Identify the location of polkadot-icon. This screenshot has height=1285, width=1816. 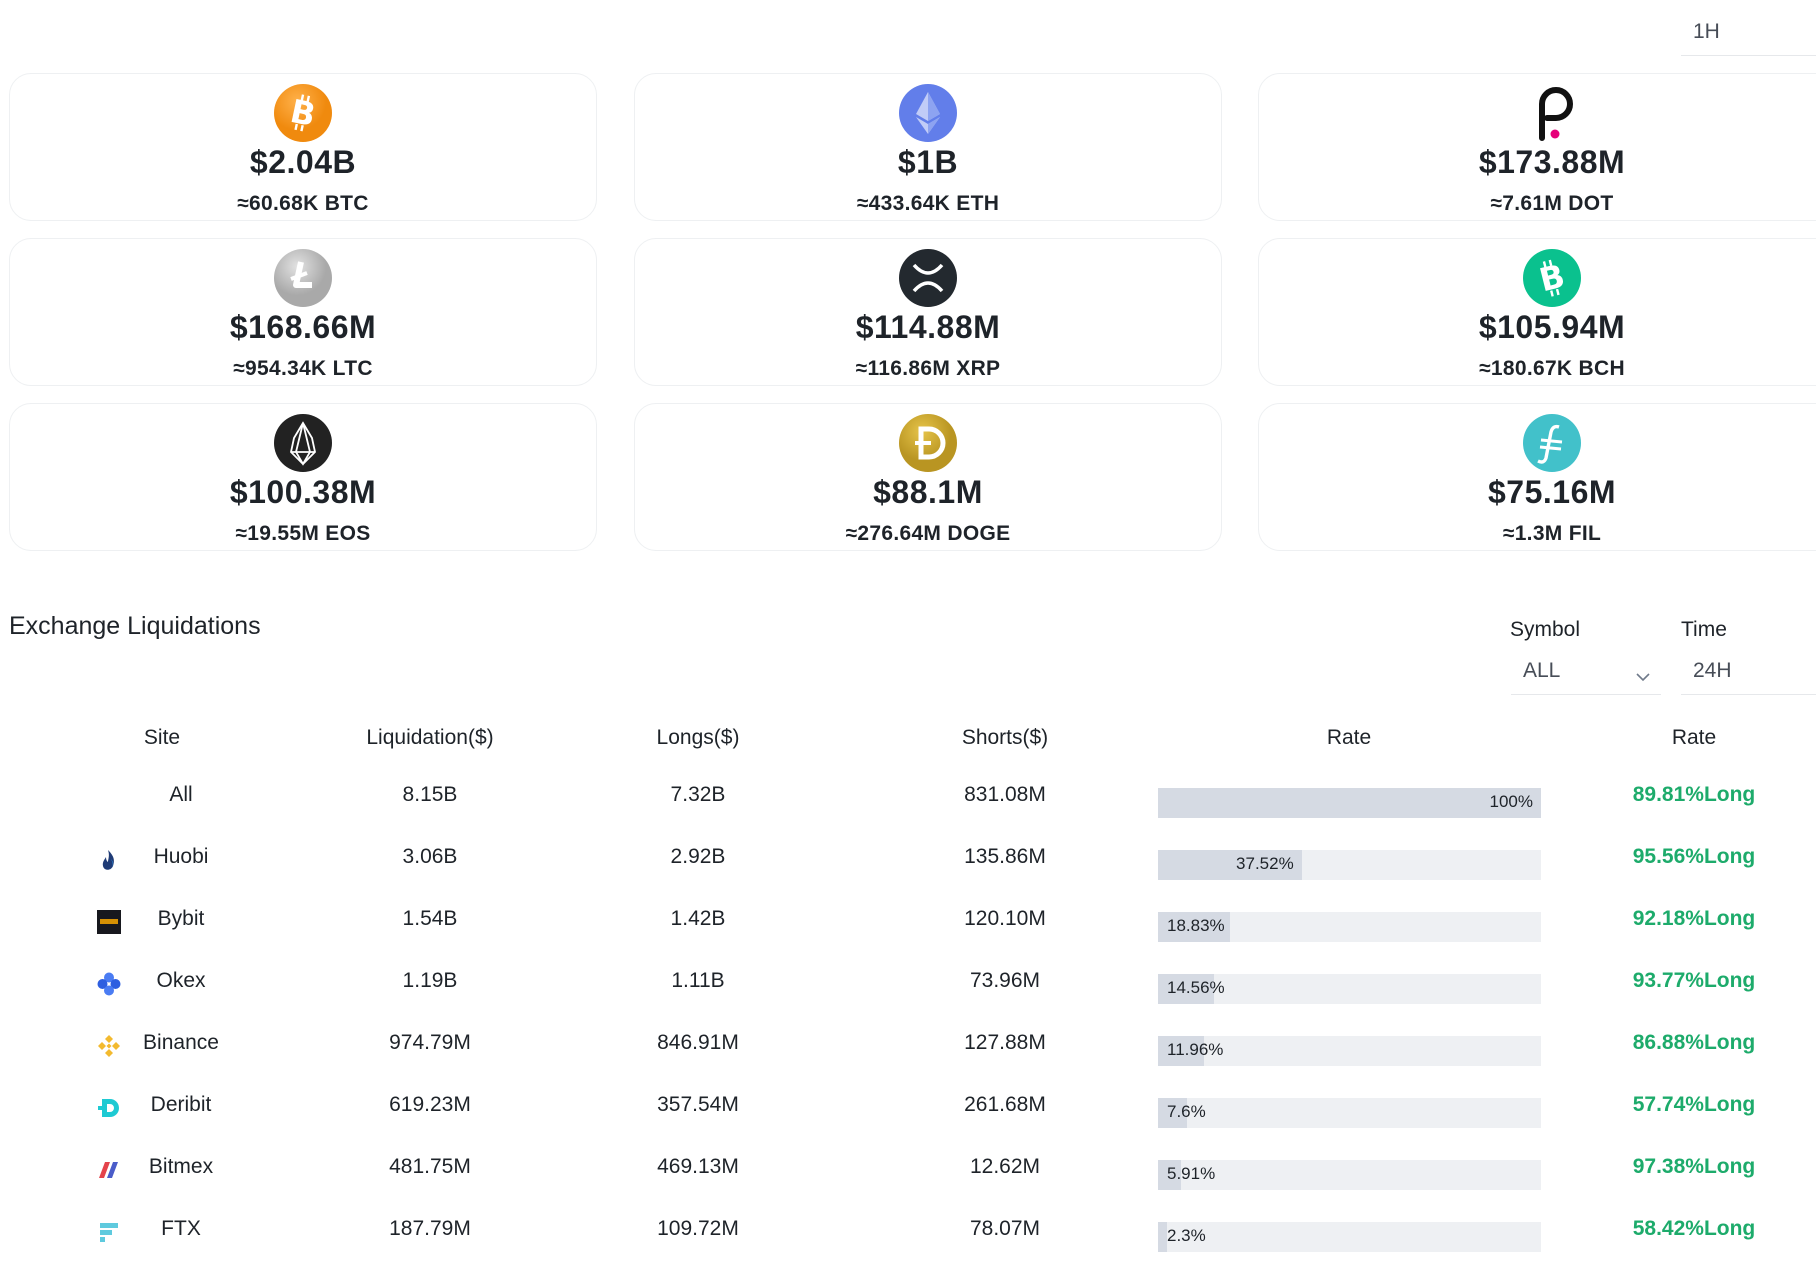
(1552, 113).